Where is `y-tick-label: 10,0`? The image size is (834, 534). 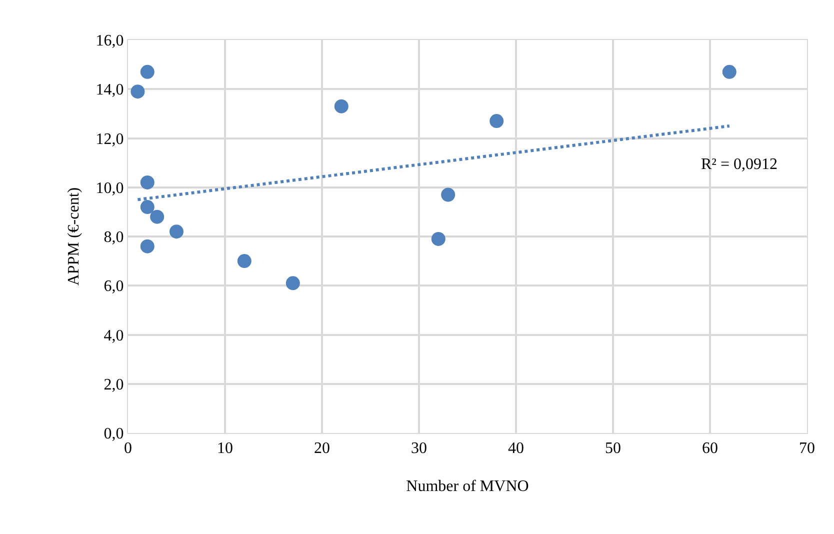 y-tick-label: 10,0 is located at coordinates (110, 188).